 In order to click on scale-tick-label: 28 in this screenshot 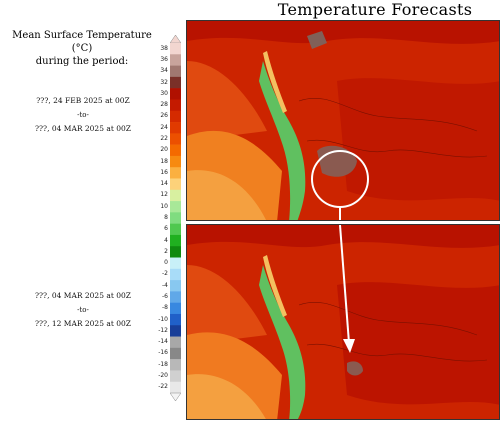, I will do `click(164, 105)`.